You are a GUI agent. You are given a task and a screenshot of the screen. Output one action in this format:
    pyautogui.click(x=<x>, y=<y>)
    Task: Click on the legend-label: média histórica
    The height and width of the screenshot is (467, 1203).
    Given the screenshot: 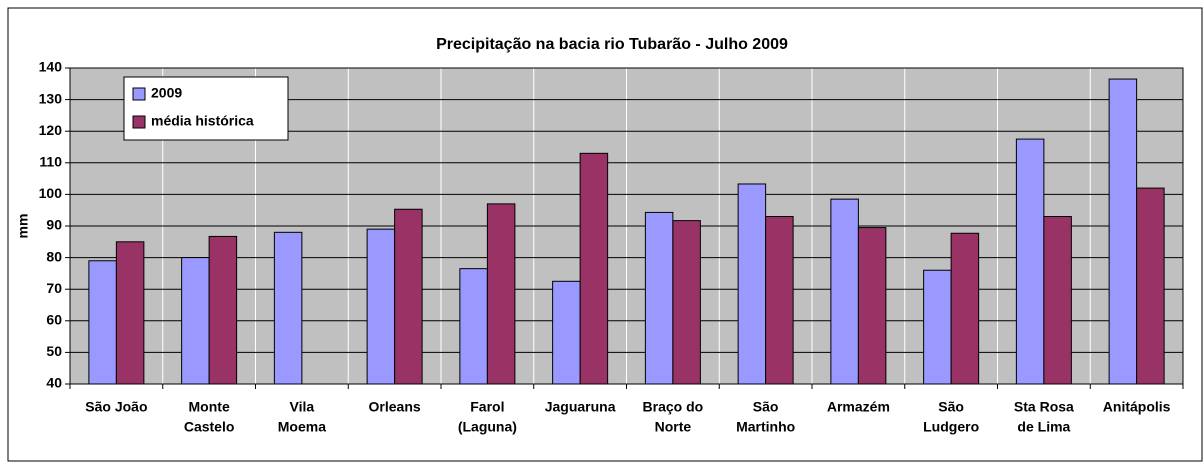 What is the action you would take?
    pyautogui.click(x=202, y=121)
    